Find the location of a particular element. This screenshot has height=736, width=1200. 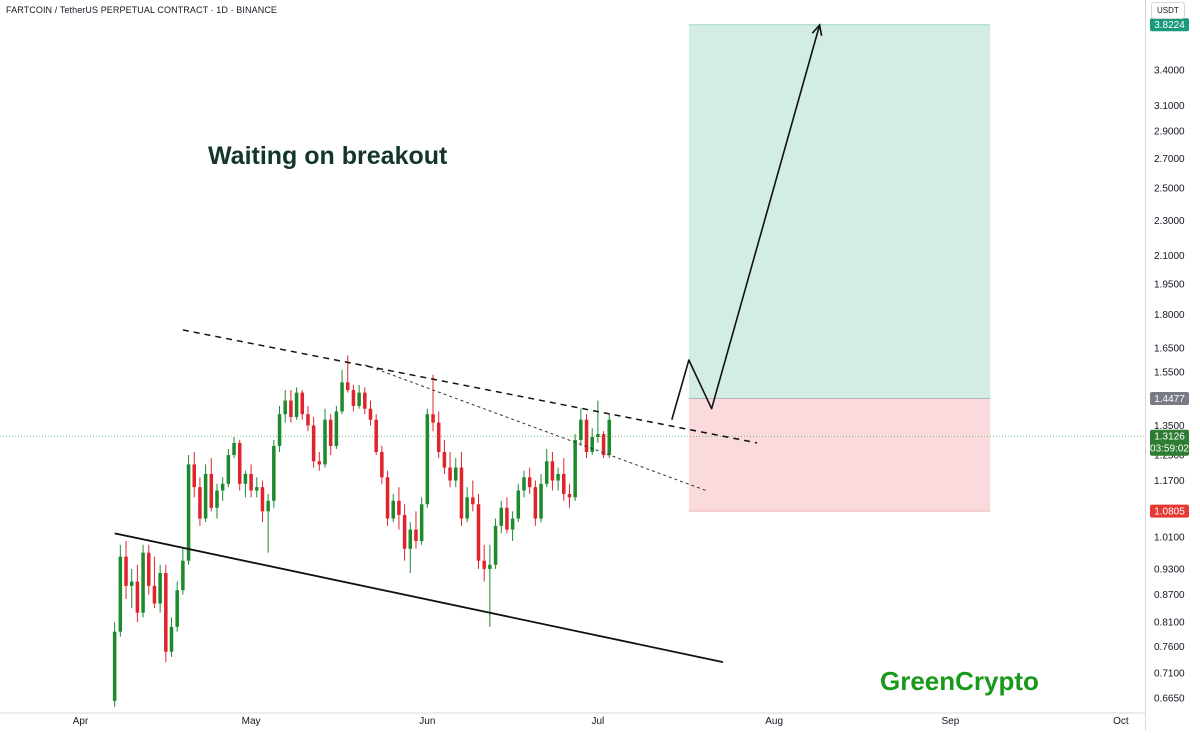

entry-price-badge: 1.4477 is located at coordinates (1169, 399).